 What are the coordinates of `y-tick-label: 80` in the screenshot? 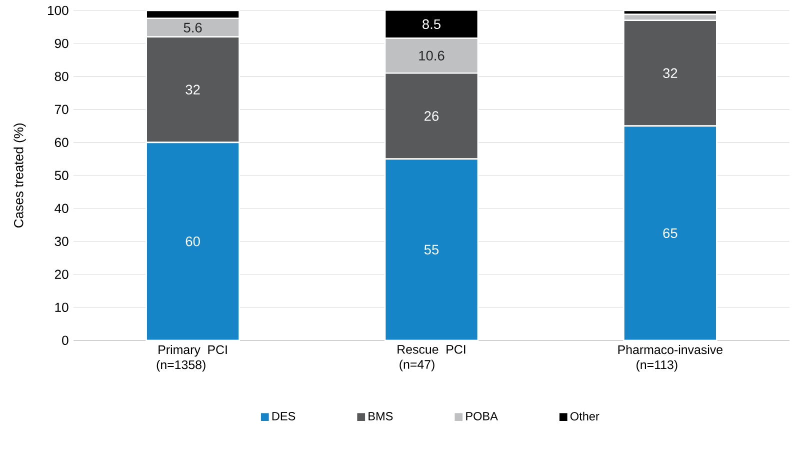 It's located at (61, 76).